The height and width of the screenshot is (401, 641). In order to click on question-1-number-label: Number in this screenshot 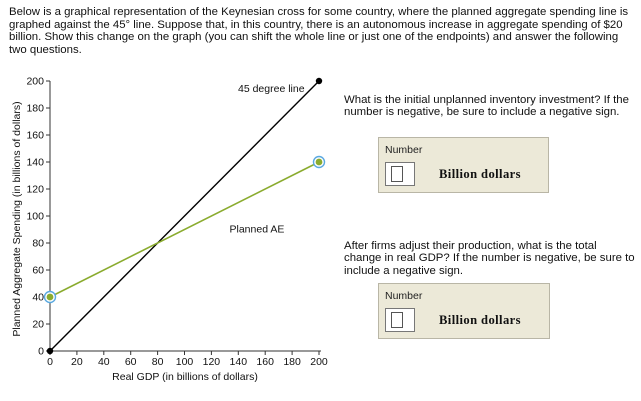, I will do `click(404, 150)`.